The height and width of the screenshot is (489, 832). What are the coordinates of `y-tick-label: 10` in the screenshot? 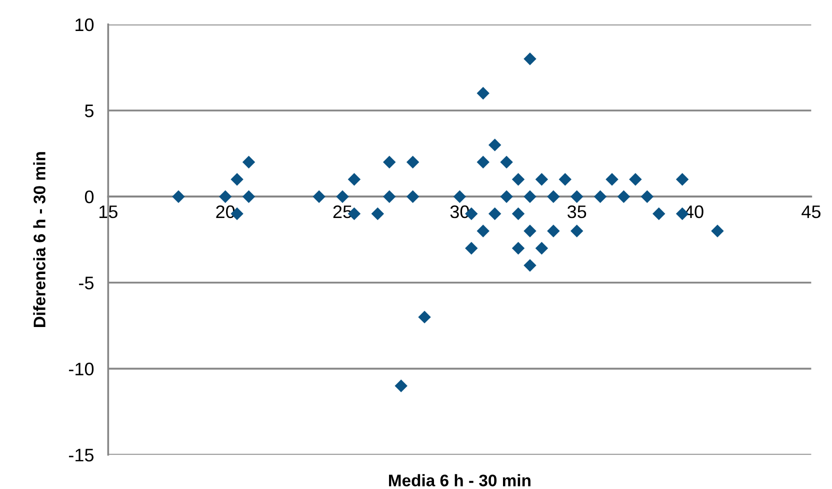 It's located at (85, 25).